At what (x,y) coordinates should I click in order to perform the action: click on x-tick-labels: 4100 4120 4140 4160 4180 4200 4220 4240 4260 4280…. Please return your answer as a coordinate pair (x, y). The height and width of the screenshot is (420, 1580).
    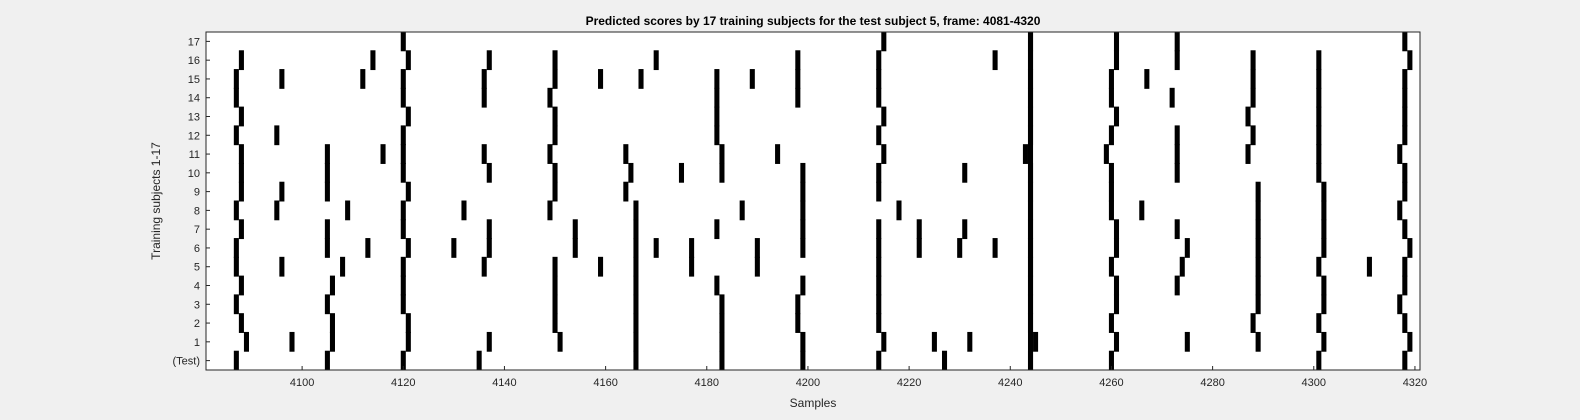
    Looking at the image, I should click on (858, 377).